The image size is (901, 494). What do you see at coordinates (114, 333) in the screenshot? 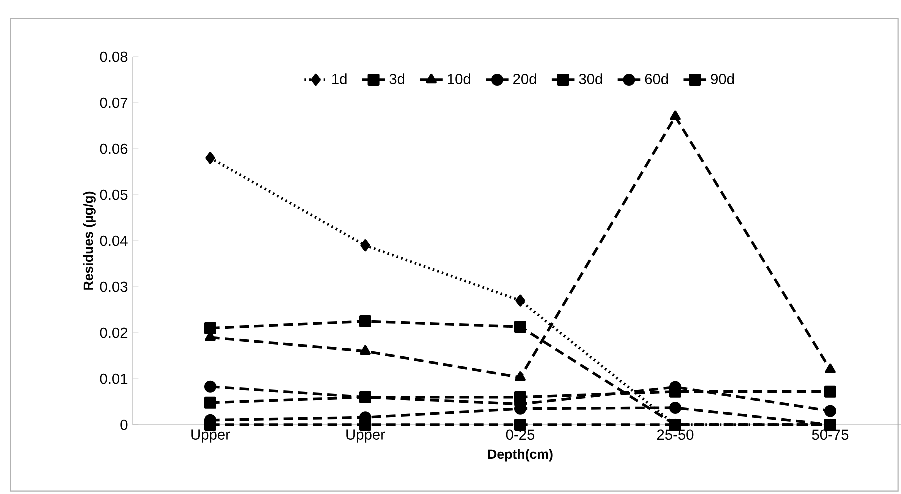
I see `y-tick-label: 0.02` at bounding box center [114, 333].